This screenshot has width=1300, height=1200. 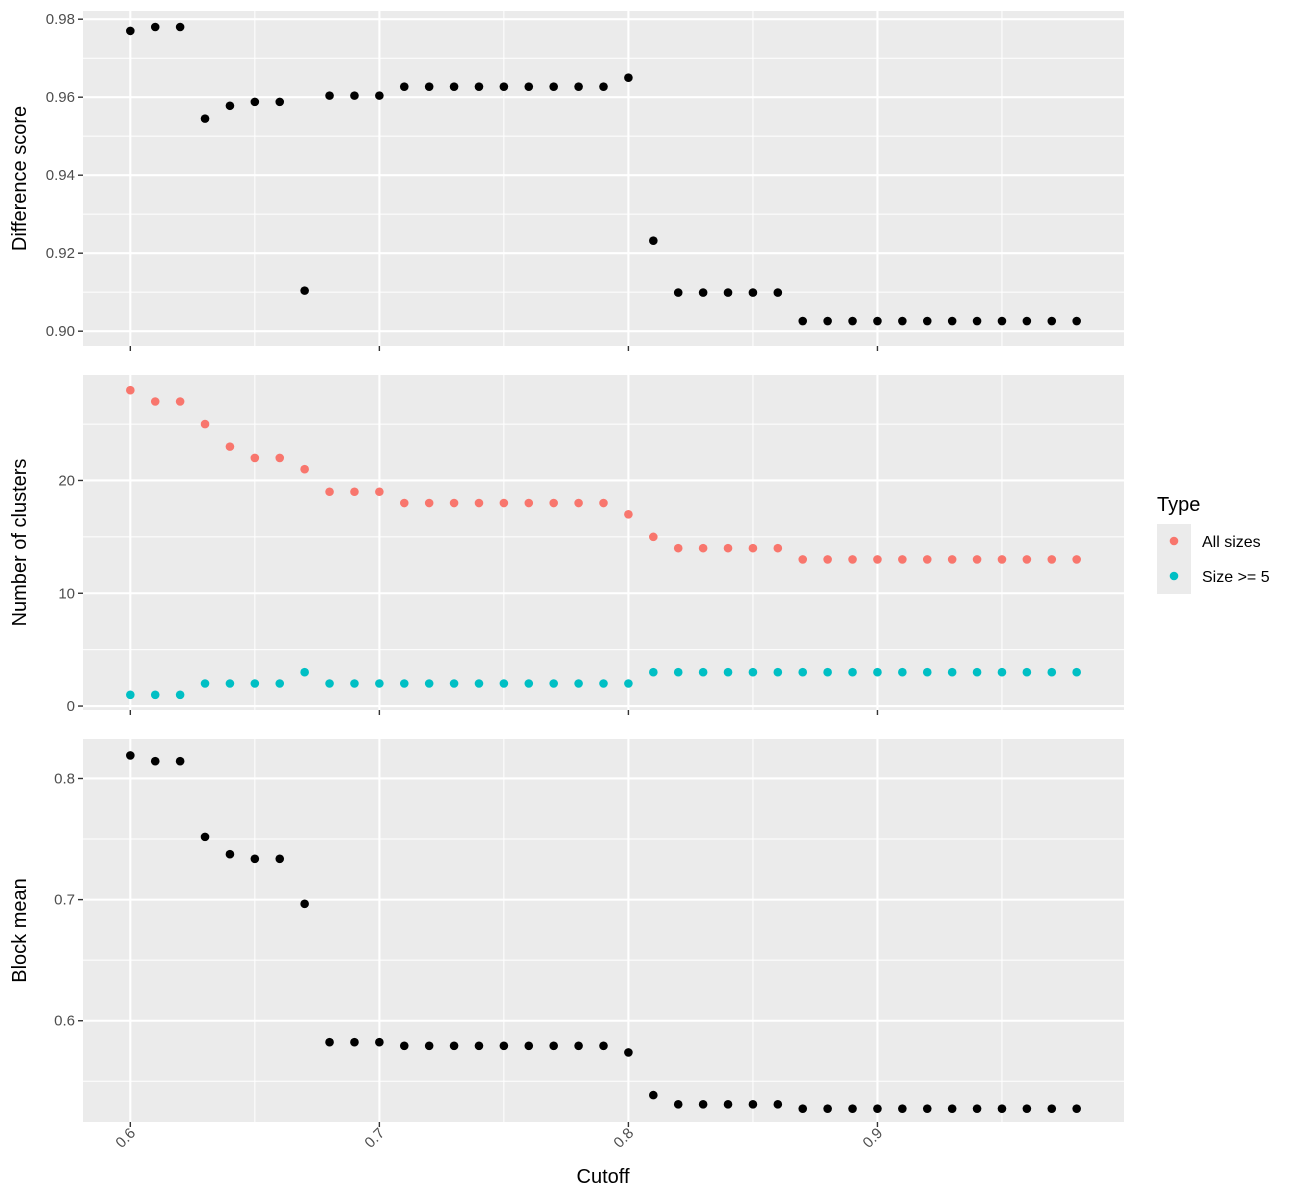 What do you see at coordinates (64, 778) in the screenshot?
I see `y-tick-label: 0.8` at bounding box center [64, 778].